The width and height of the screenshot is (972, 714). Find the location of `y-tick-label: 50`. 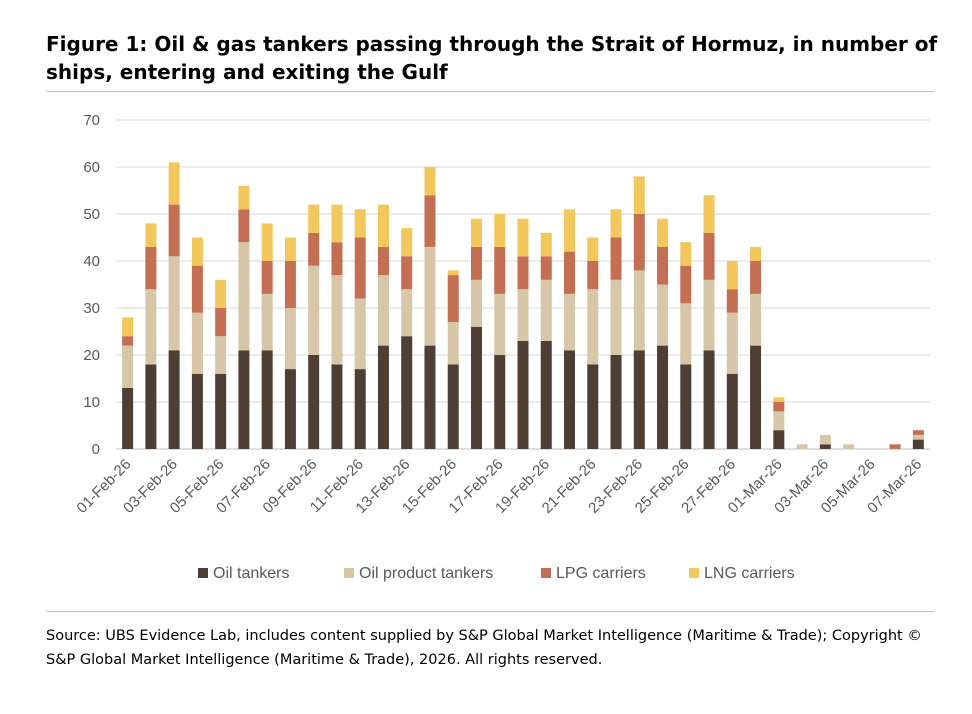

y-tick-label: 50 is located at coordinates (91, 214).